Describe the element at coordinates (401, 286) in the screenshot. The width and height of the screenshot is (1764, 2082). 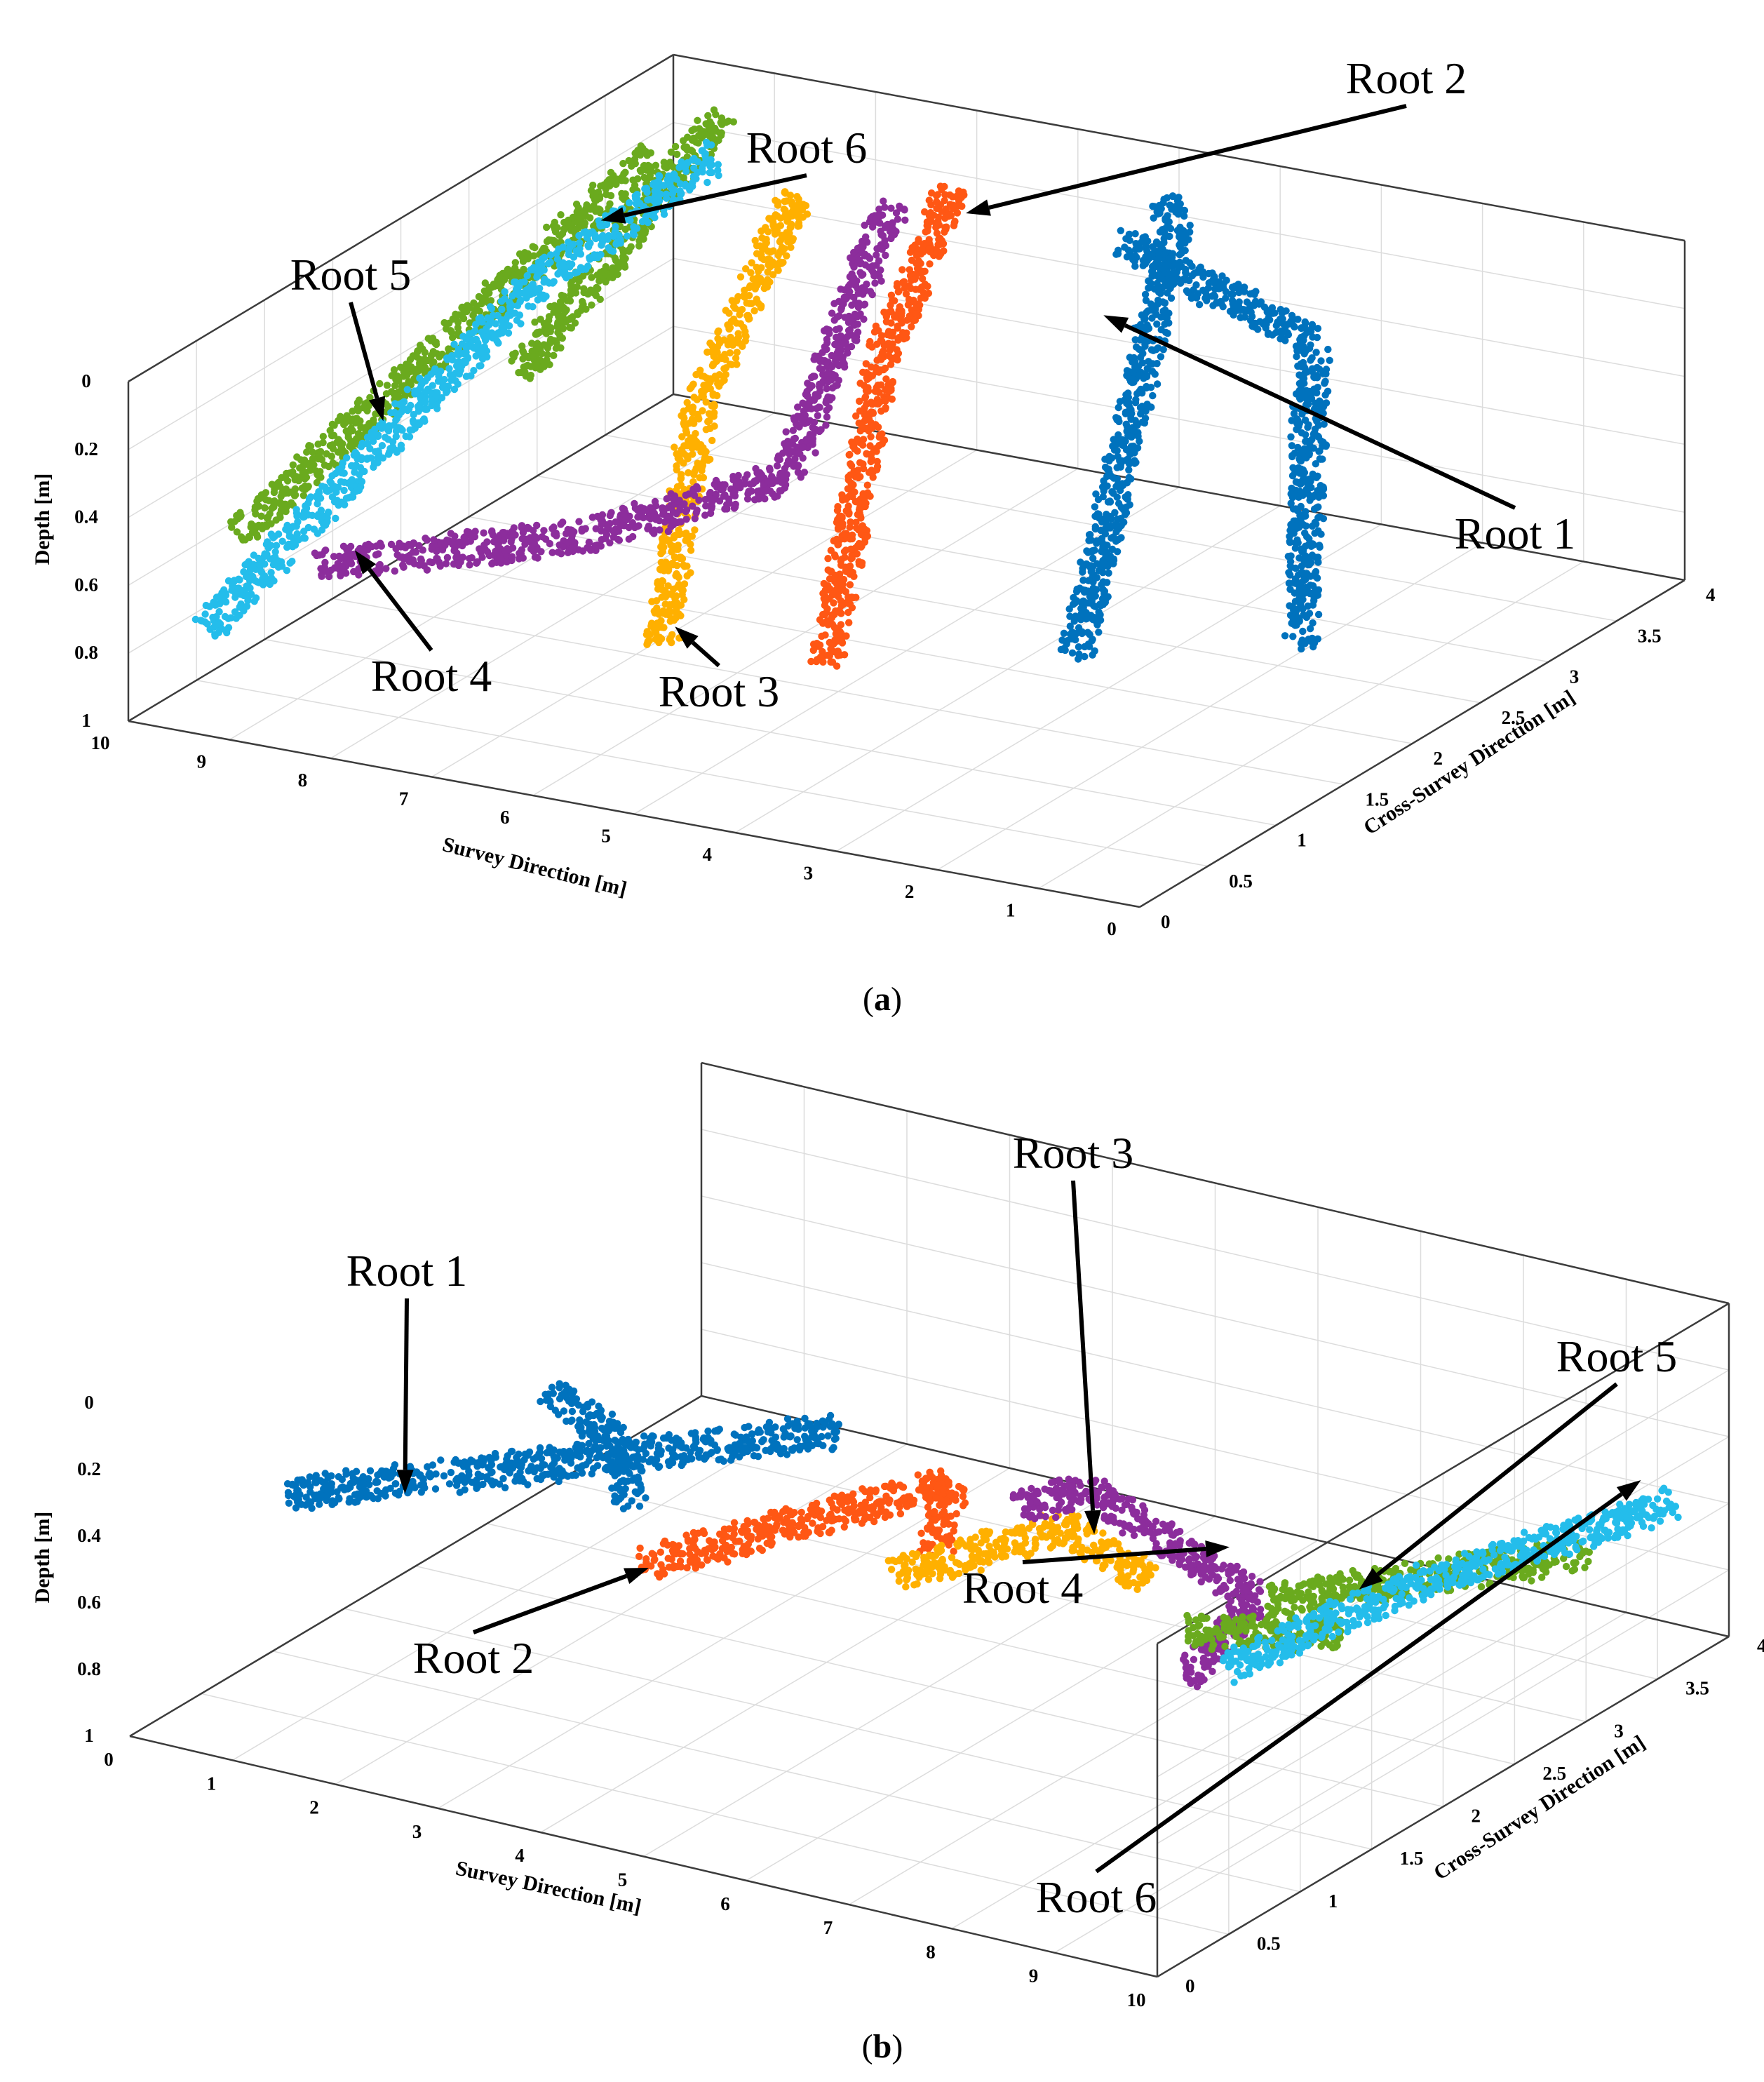
I see `grid-line` at that location.